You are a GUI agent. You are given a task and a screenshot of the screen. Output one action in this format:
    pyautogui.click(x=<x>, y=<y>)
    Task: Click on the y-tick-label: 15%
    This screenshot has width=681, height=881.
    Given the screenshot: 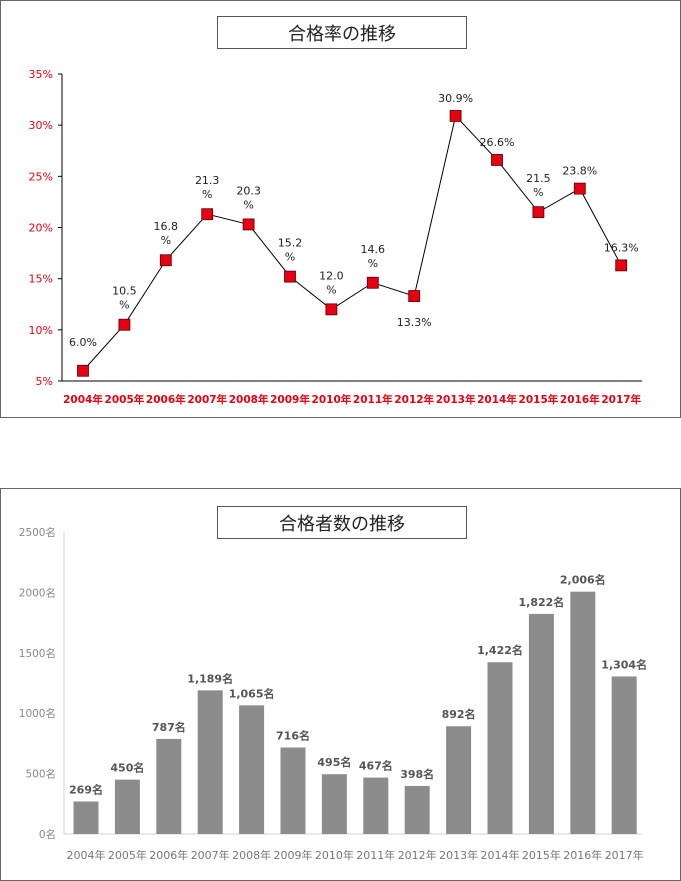 What is the action you would take?
    pyautogui.click(x=41, y=279)
    